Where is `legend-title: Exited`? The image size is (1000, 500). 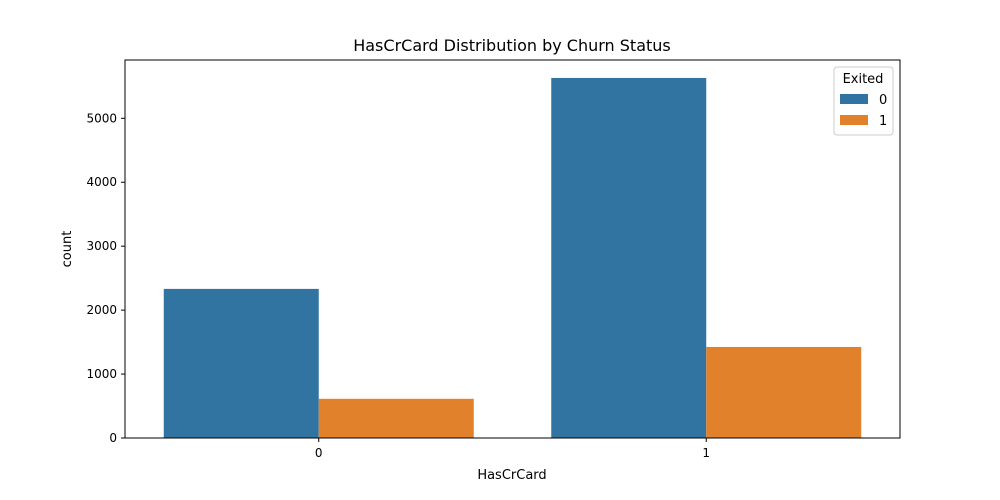
legend-title: Exited is located at coordinates (863, 79).